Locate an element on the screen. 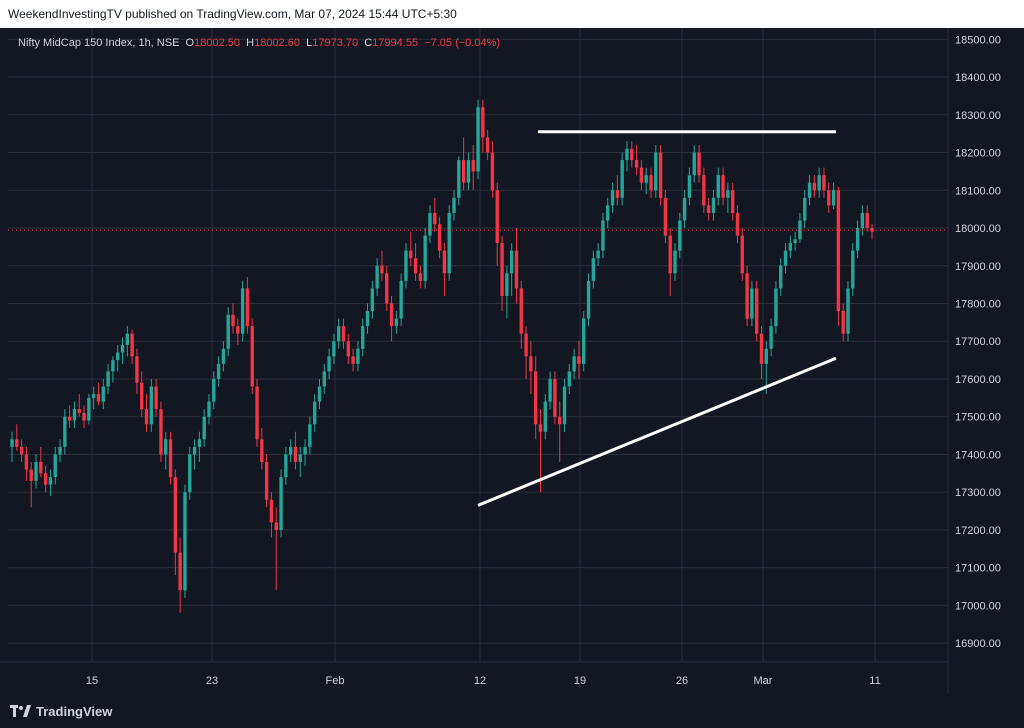 Image resolution: width=1024 pixels, height=728 pixels. close-value: 17994.55 is located at coordinates (395, 43).